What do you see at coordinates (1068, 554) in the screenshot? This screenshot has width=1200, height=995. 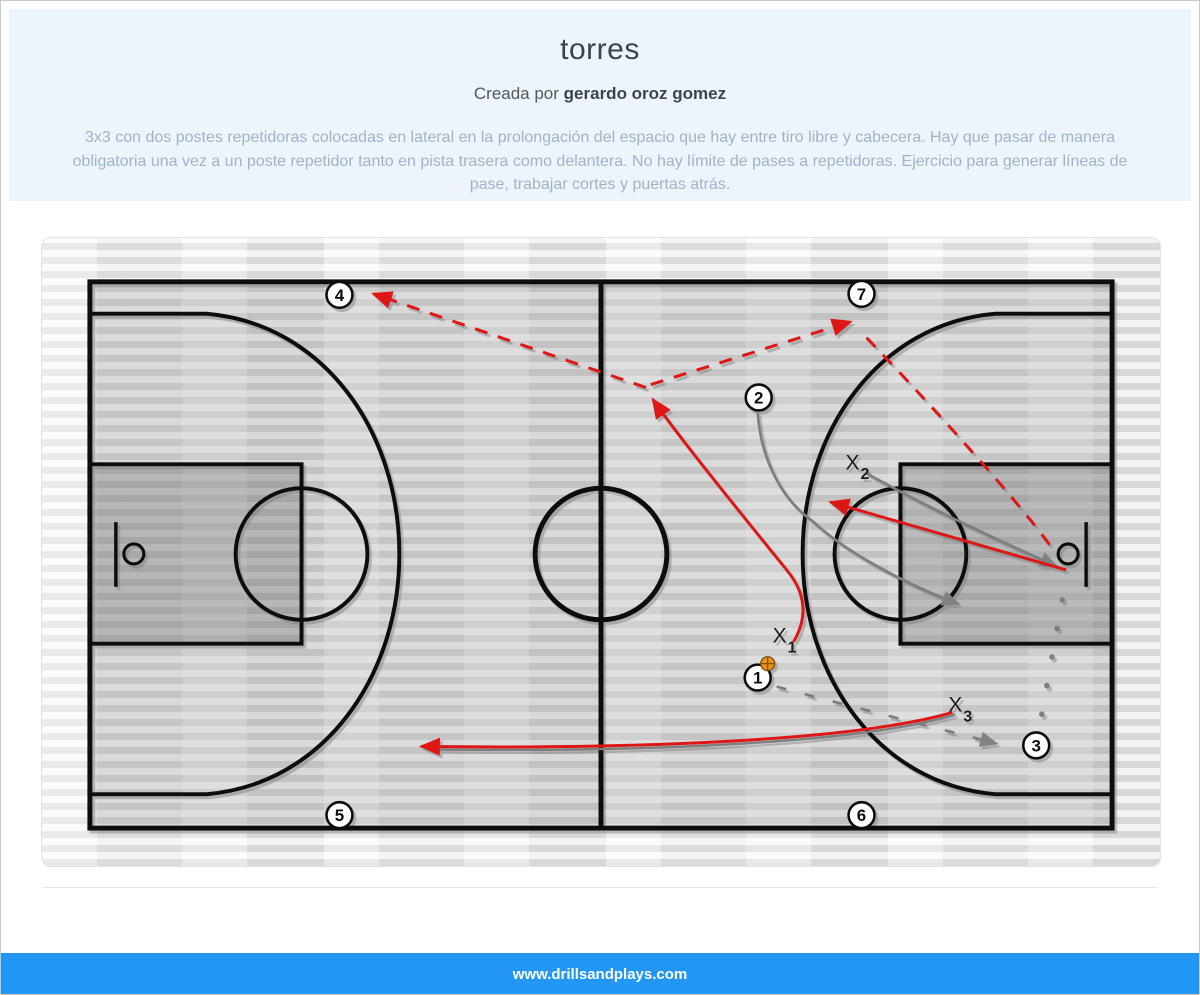 I see `right-rim` at bounding box center [1068, 554].